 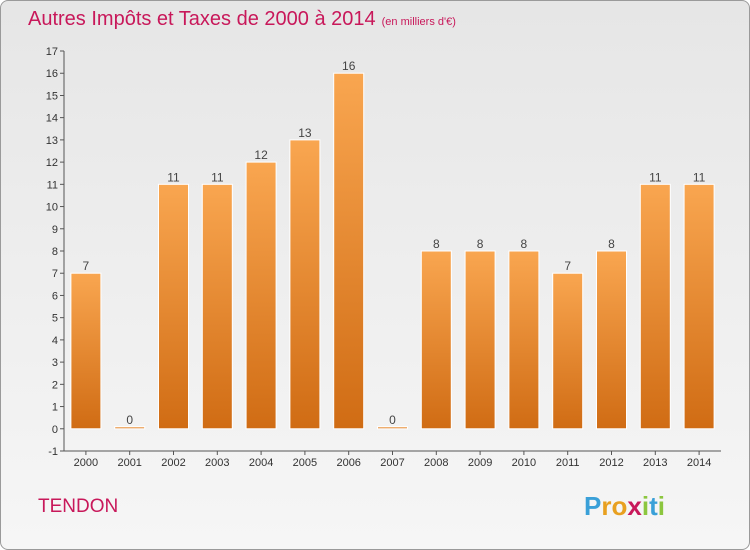 I want to click on x-tick-label: 2012, so click(x=611, y=463).